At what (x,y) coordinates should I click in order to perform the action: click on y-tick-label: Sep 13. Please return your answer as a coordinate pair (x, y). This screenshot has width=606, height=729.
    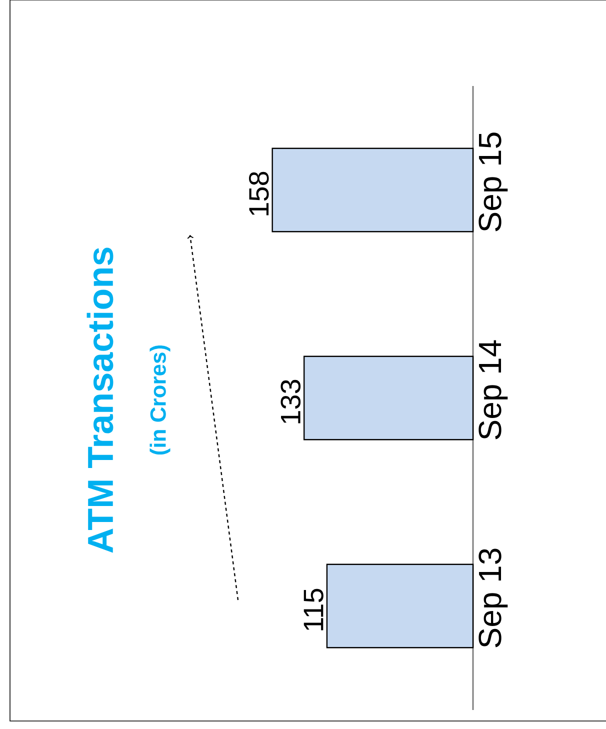
    Looking at the image, I should click on (493, 598).